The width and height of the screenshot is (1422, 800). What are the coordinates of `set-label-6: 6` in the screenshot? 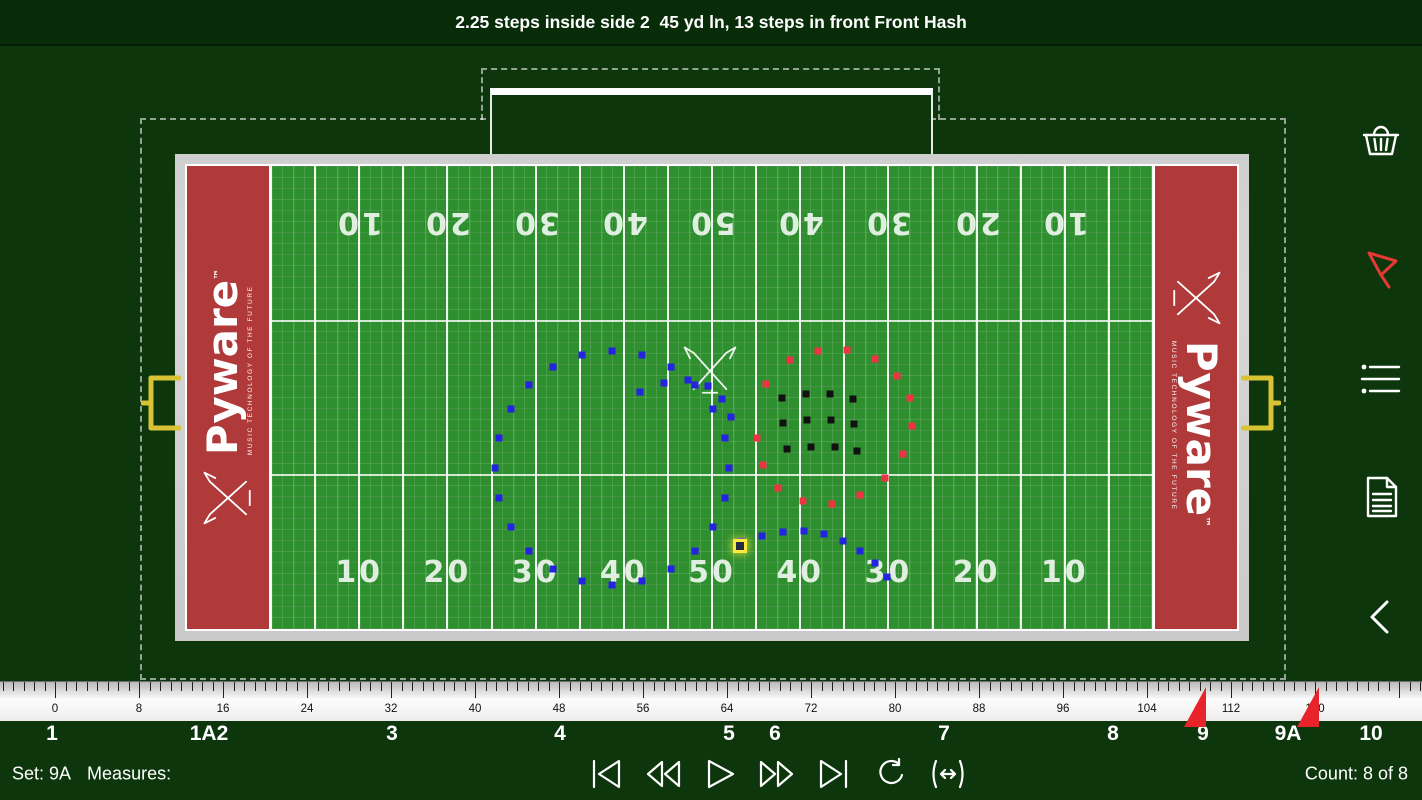 It's located at (775, 733).